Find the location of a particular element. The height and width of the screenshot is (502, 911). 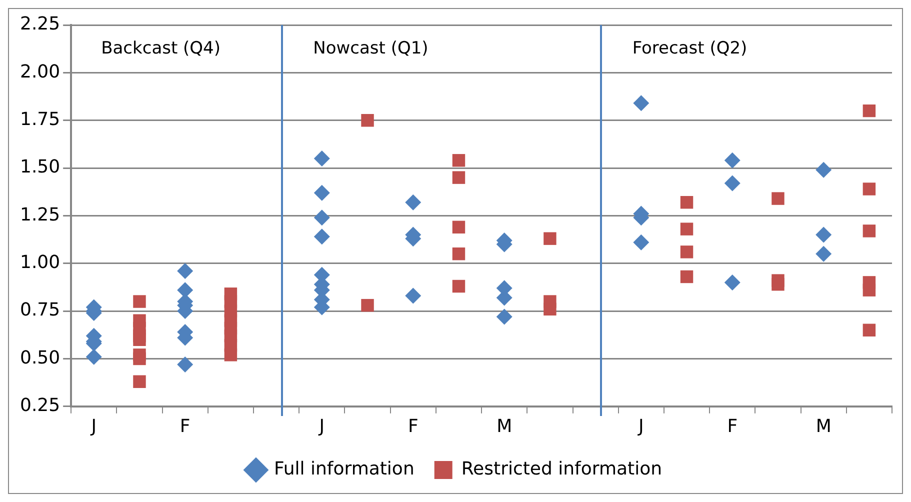

annotation: Forecast (Q2) is located at coordinates (690, 48).